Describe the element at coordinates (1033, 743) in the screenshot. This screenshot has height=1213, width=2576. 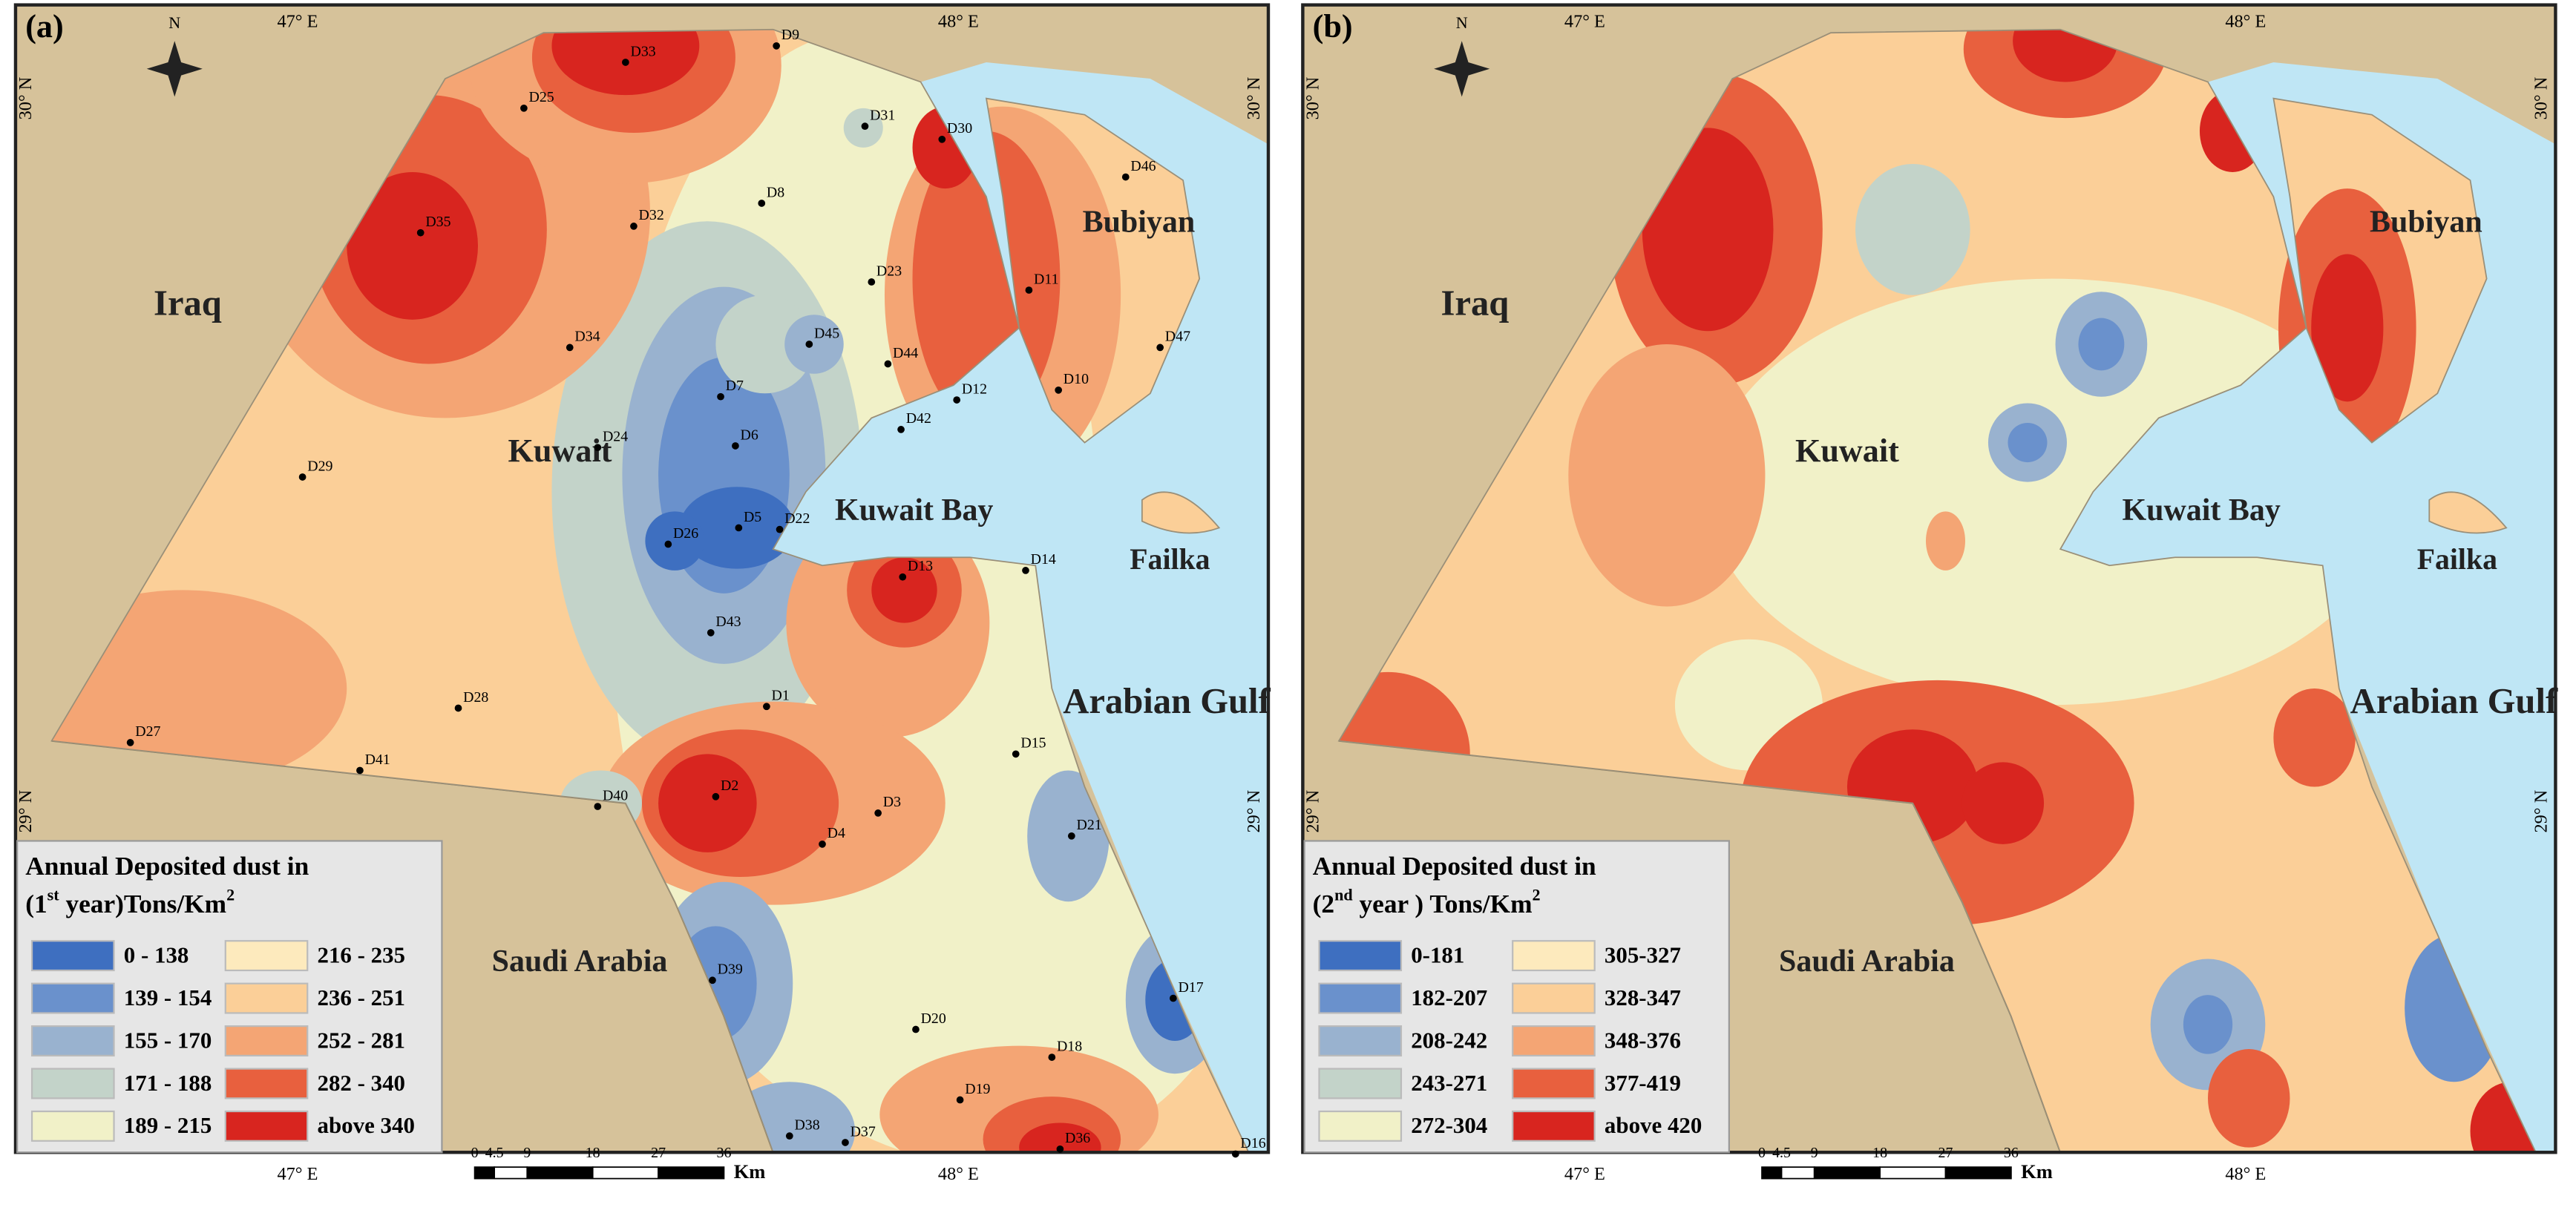
I see `station-label: D15` at that location.